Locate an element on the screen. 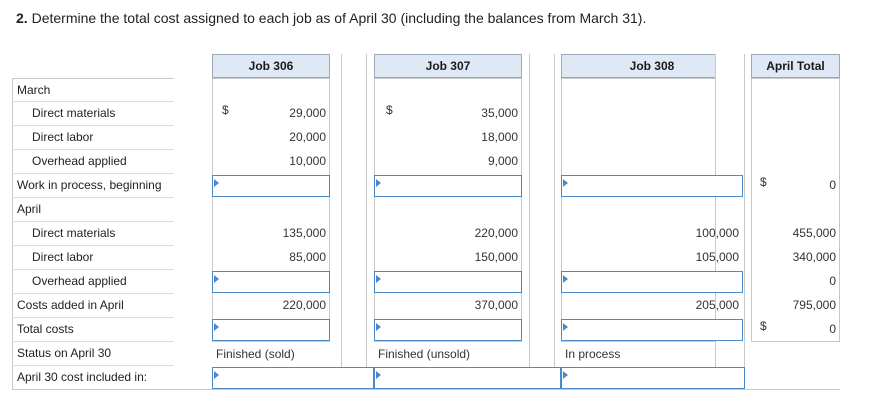 This screenshot has width=873, height=410. job306-dl-april: 85,000 is located at coordinates (307, 257).